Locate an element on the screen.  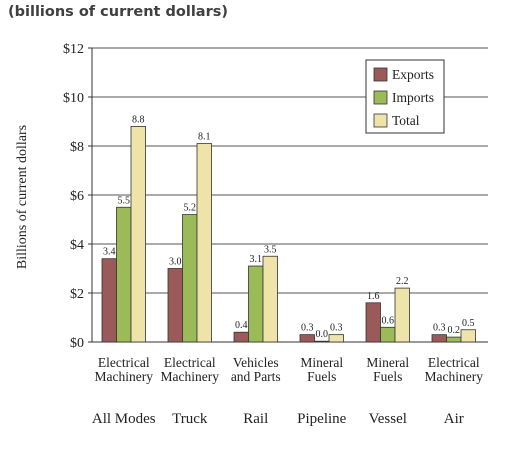
data-label: 5.2 is located at coordinates (190, 208).